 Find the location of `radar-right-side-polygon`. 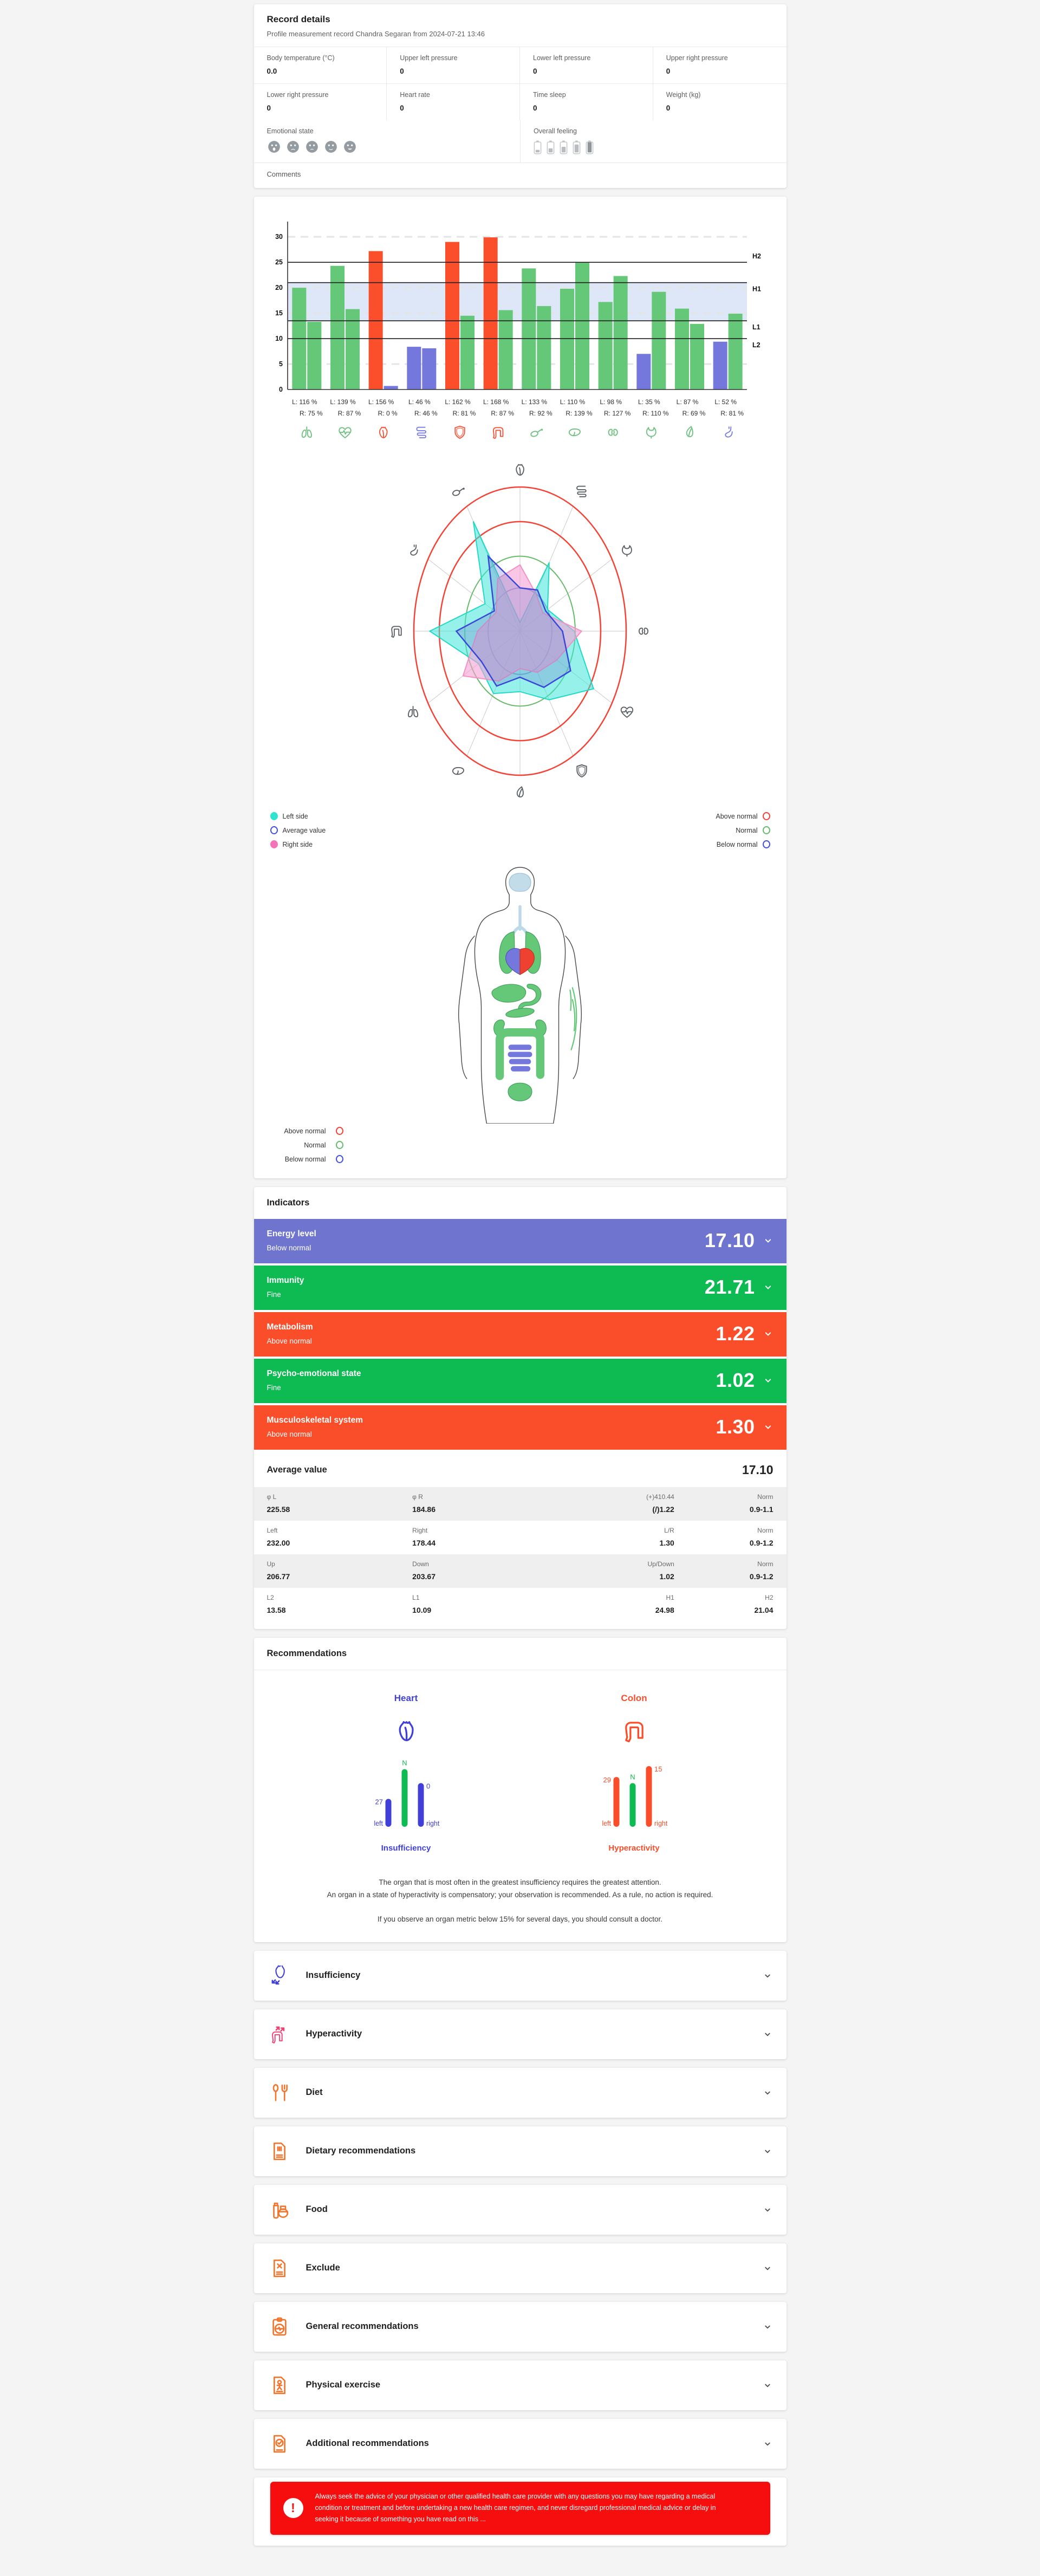

radar-right-side-polygon is located at coordinates (521, 623).